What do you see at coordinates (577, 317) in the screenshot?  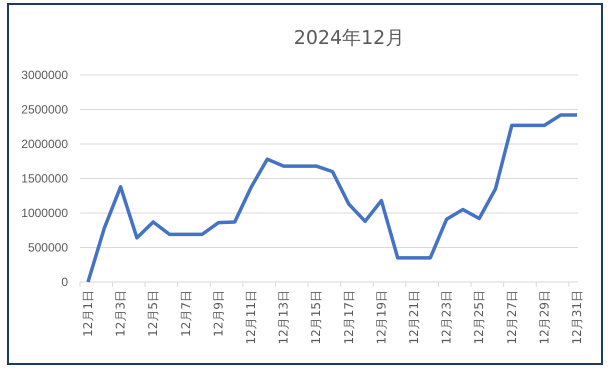 I see `x-tick-label: 12月31日` at bounding box center [577, 317].